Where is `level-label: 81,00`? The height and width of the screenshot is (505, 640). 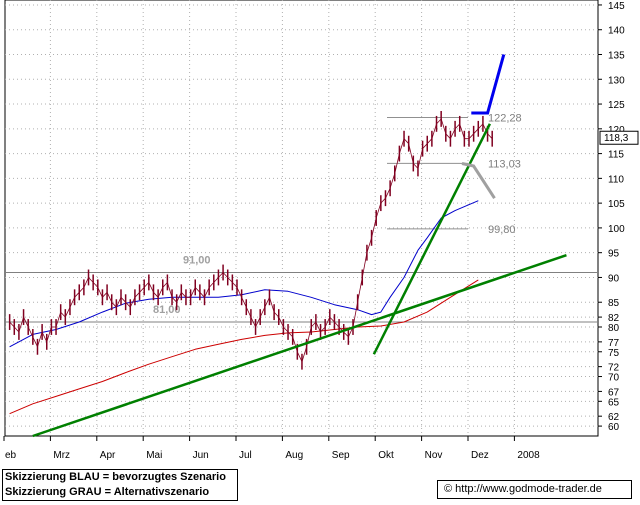 level-label: 81,00 is located at coordinates (167, 310).